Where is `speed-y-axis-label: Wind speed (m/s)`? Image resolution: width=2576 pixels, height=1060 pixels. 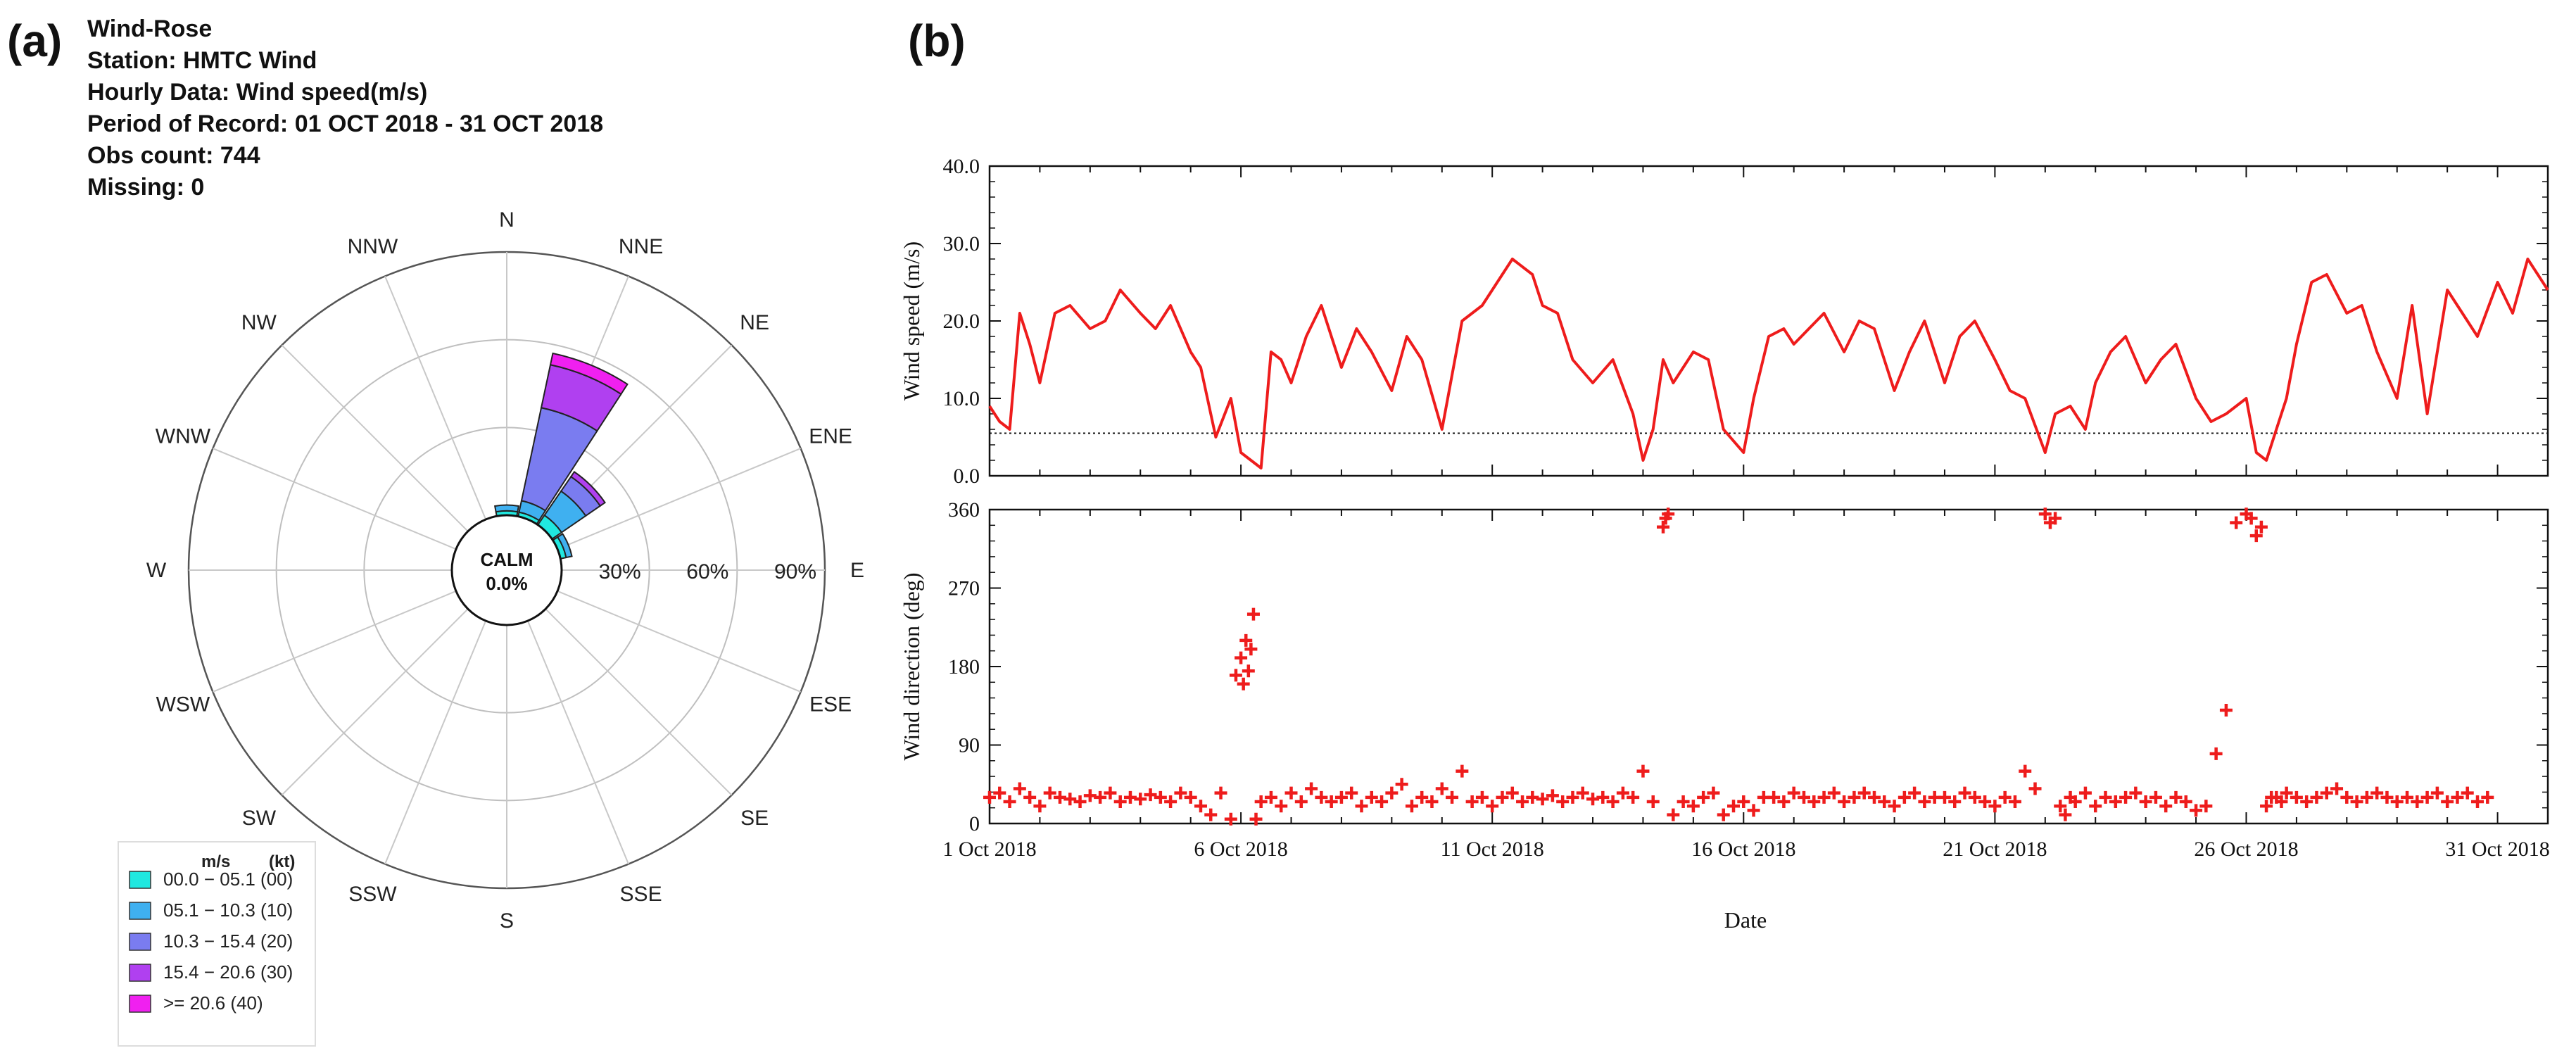 speed-y-axis-label: Wind speed (m/s) is located at coordinates (911, 320).